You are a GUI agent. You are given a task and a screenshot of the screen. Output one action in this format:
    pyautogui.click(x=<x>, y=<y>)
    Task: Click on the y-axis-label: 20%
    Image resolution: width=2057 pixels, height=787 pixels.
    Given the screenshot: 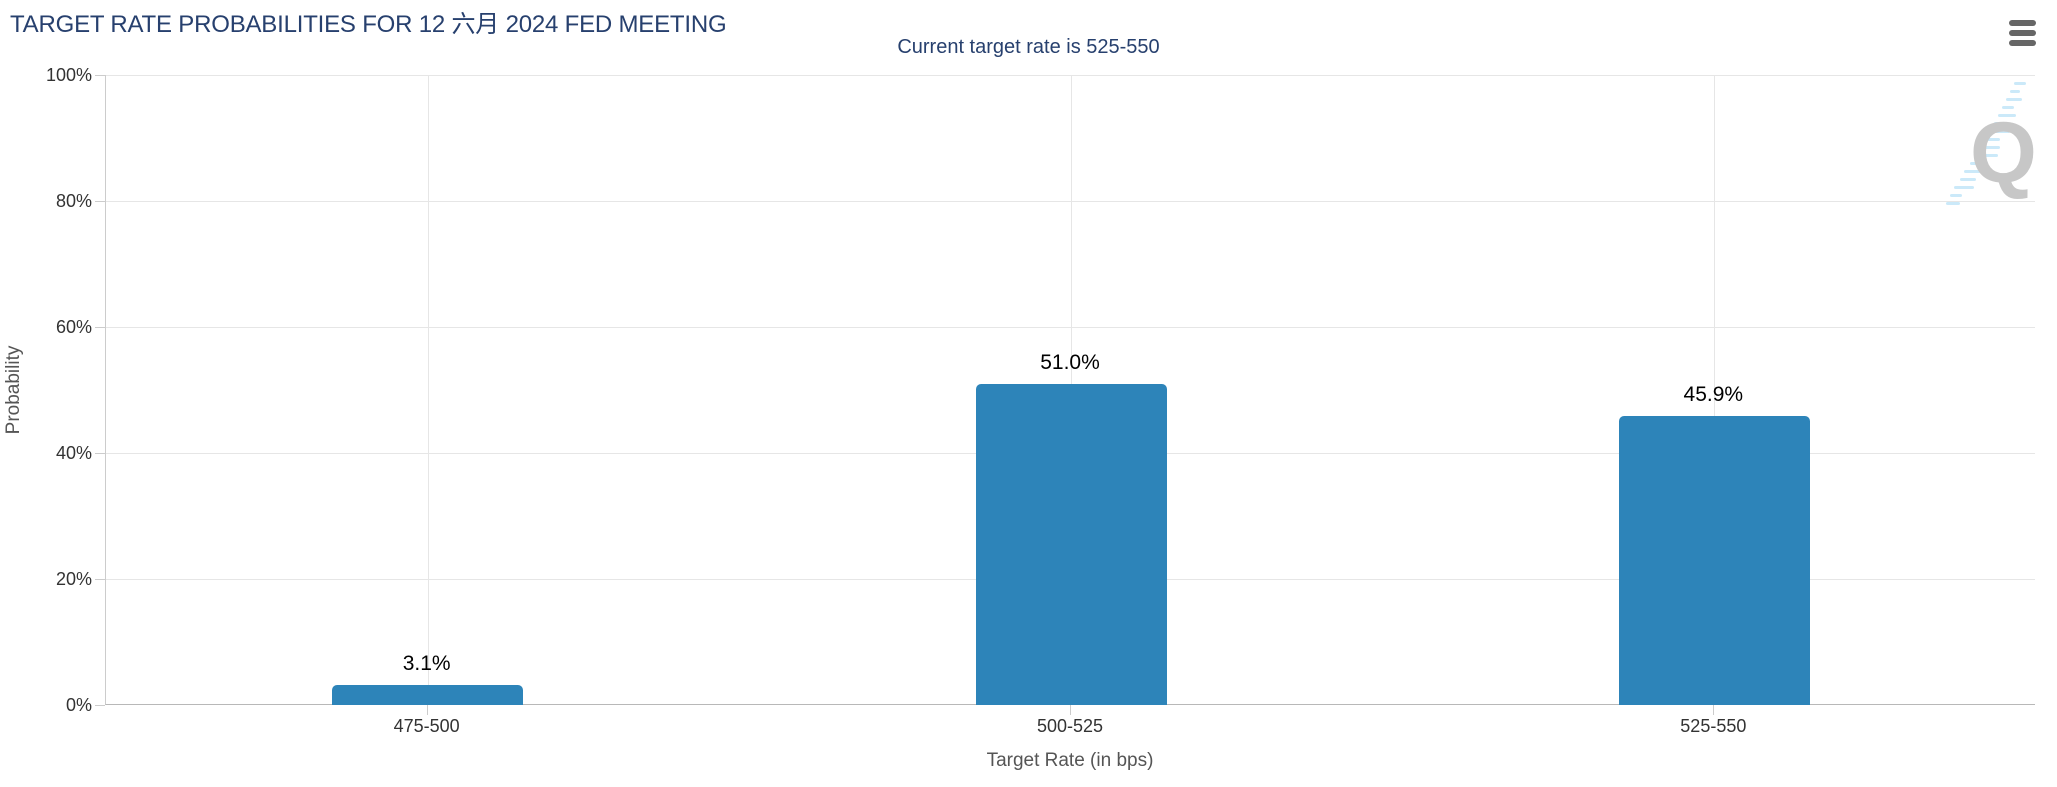 What is the action you would take?
    pyautogui.click(x=73, y=579)
    